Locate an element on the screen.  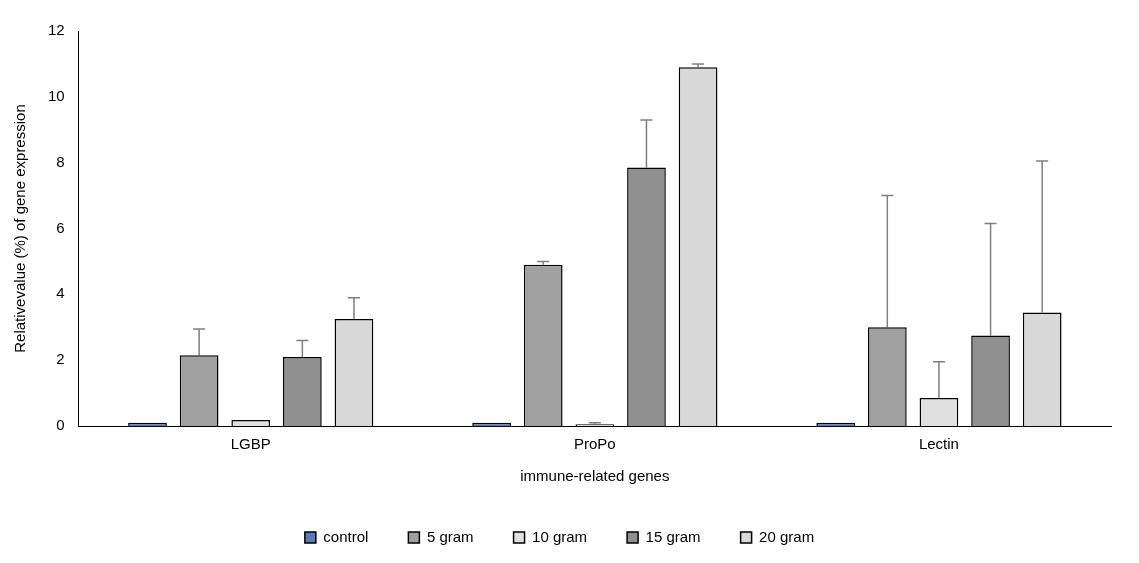
y-tick-label: 10 is located at coordinates (56, 95).